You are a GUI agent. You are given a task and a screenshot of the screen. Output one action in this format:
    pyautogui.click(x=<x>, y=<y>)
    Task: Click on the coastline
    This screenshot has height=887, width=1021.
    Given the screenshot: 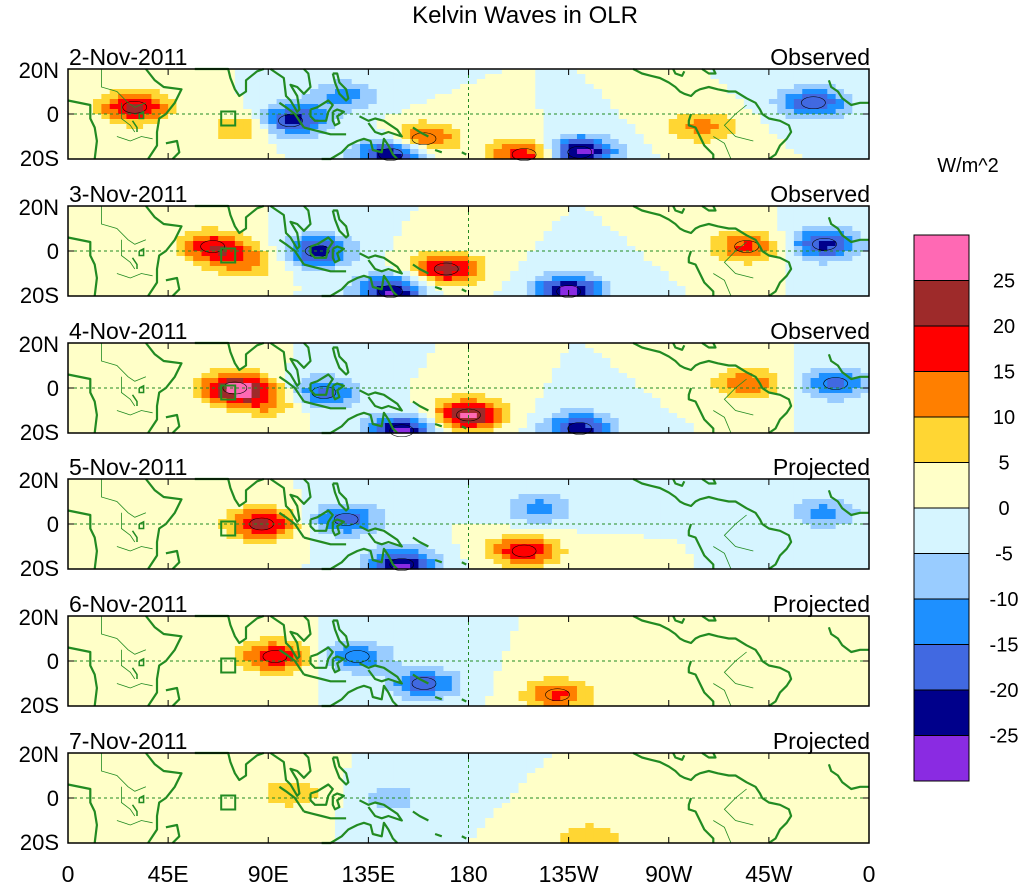 What is the action you would take?
    pyautogui.click(x=338, y=117)
    